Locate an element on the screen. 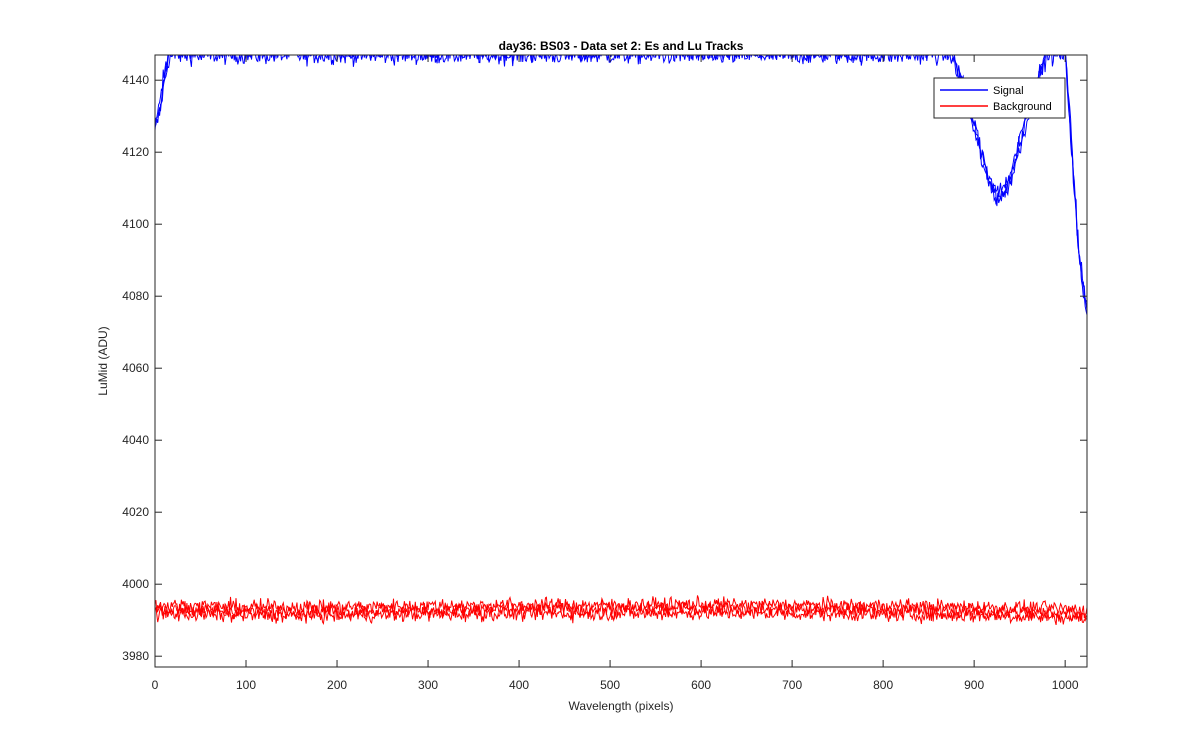 The image size is (1200, 750). x-tick-label: 1000 is located at coordinates (1065, 685).